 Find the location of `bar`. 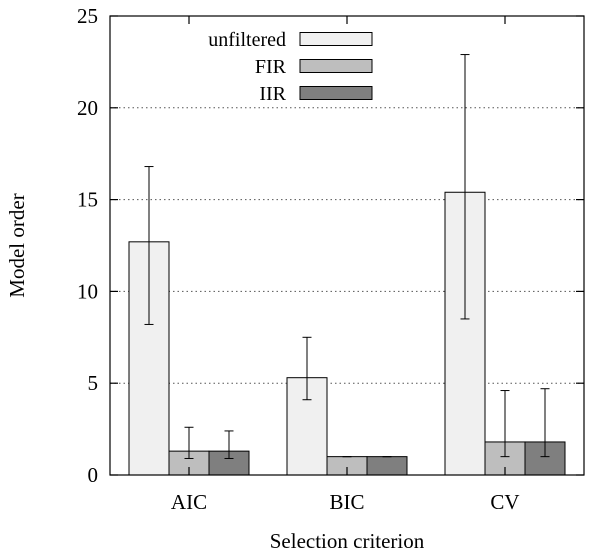

bar is located at coordinates (387, 466).